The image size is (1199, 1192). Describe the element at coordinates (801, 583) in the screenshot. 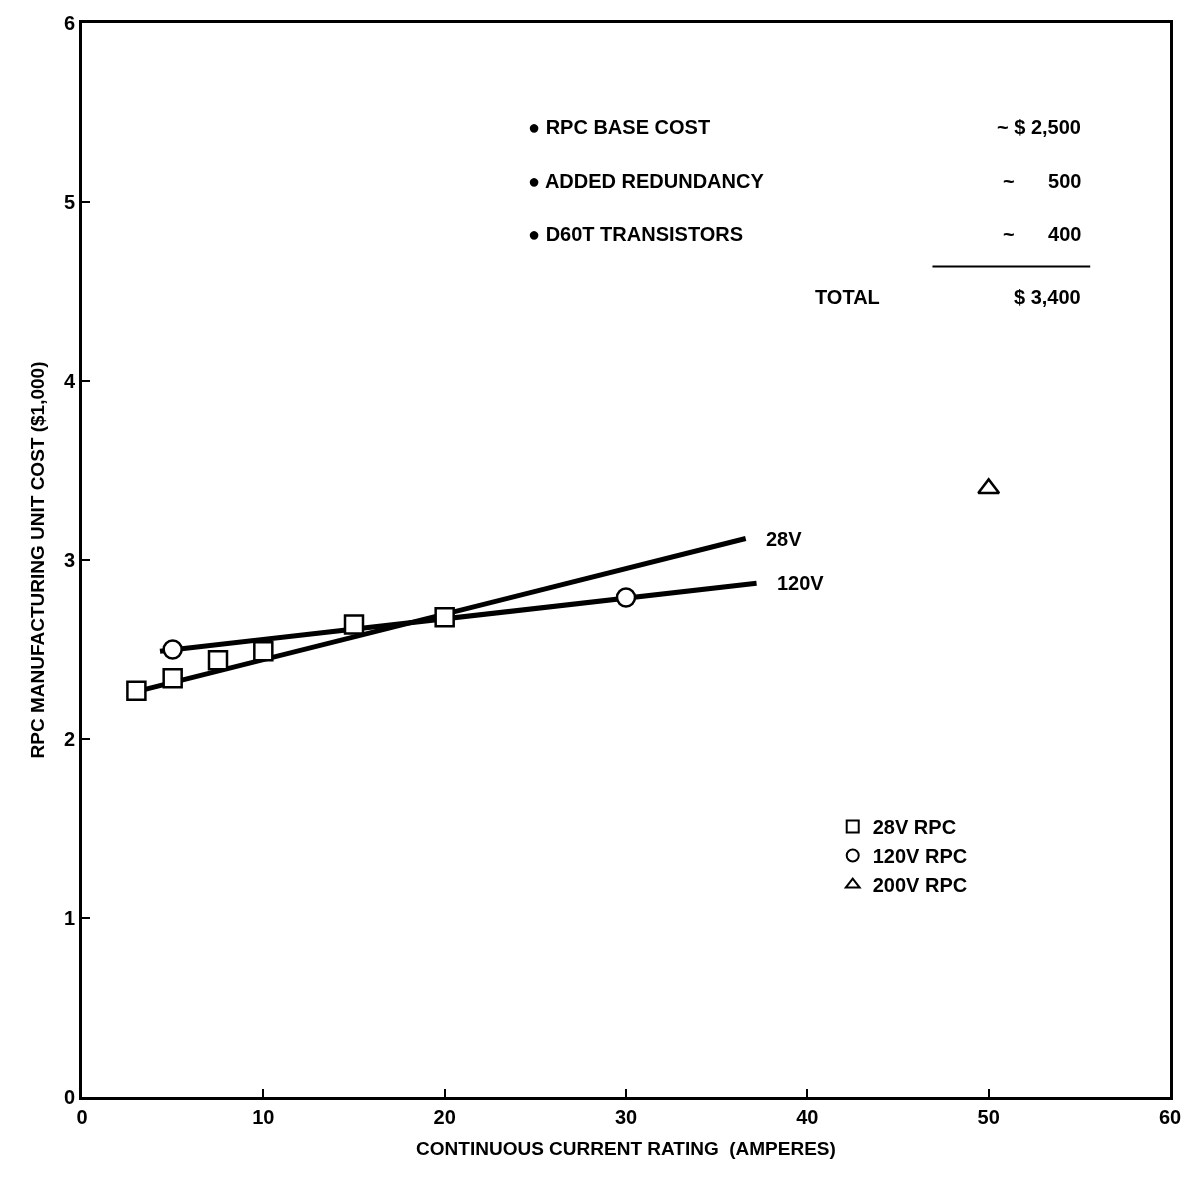

I see `series-label: 120V` at that location.